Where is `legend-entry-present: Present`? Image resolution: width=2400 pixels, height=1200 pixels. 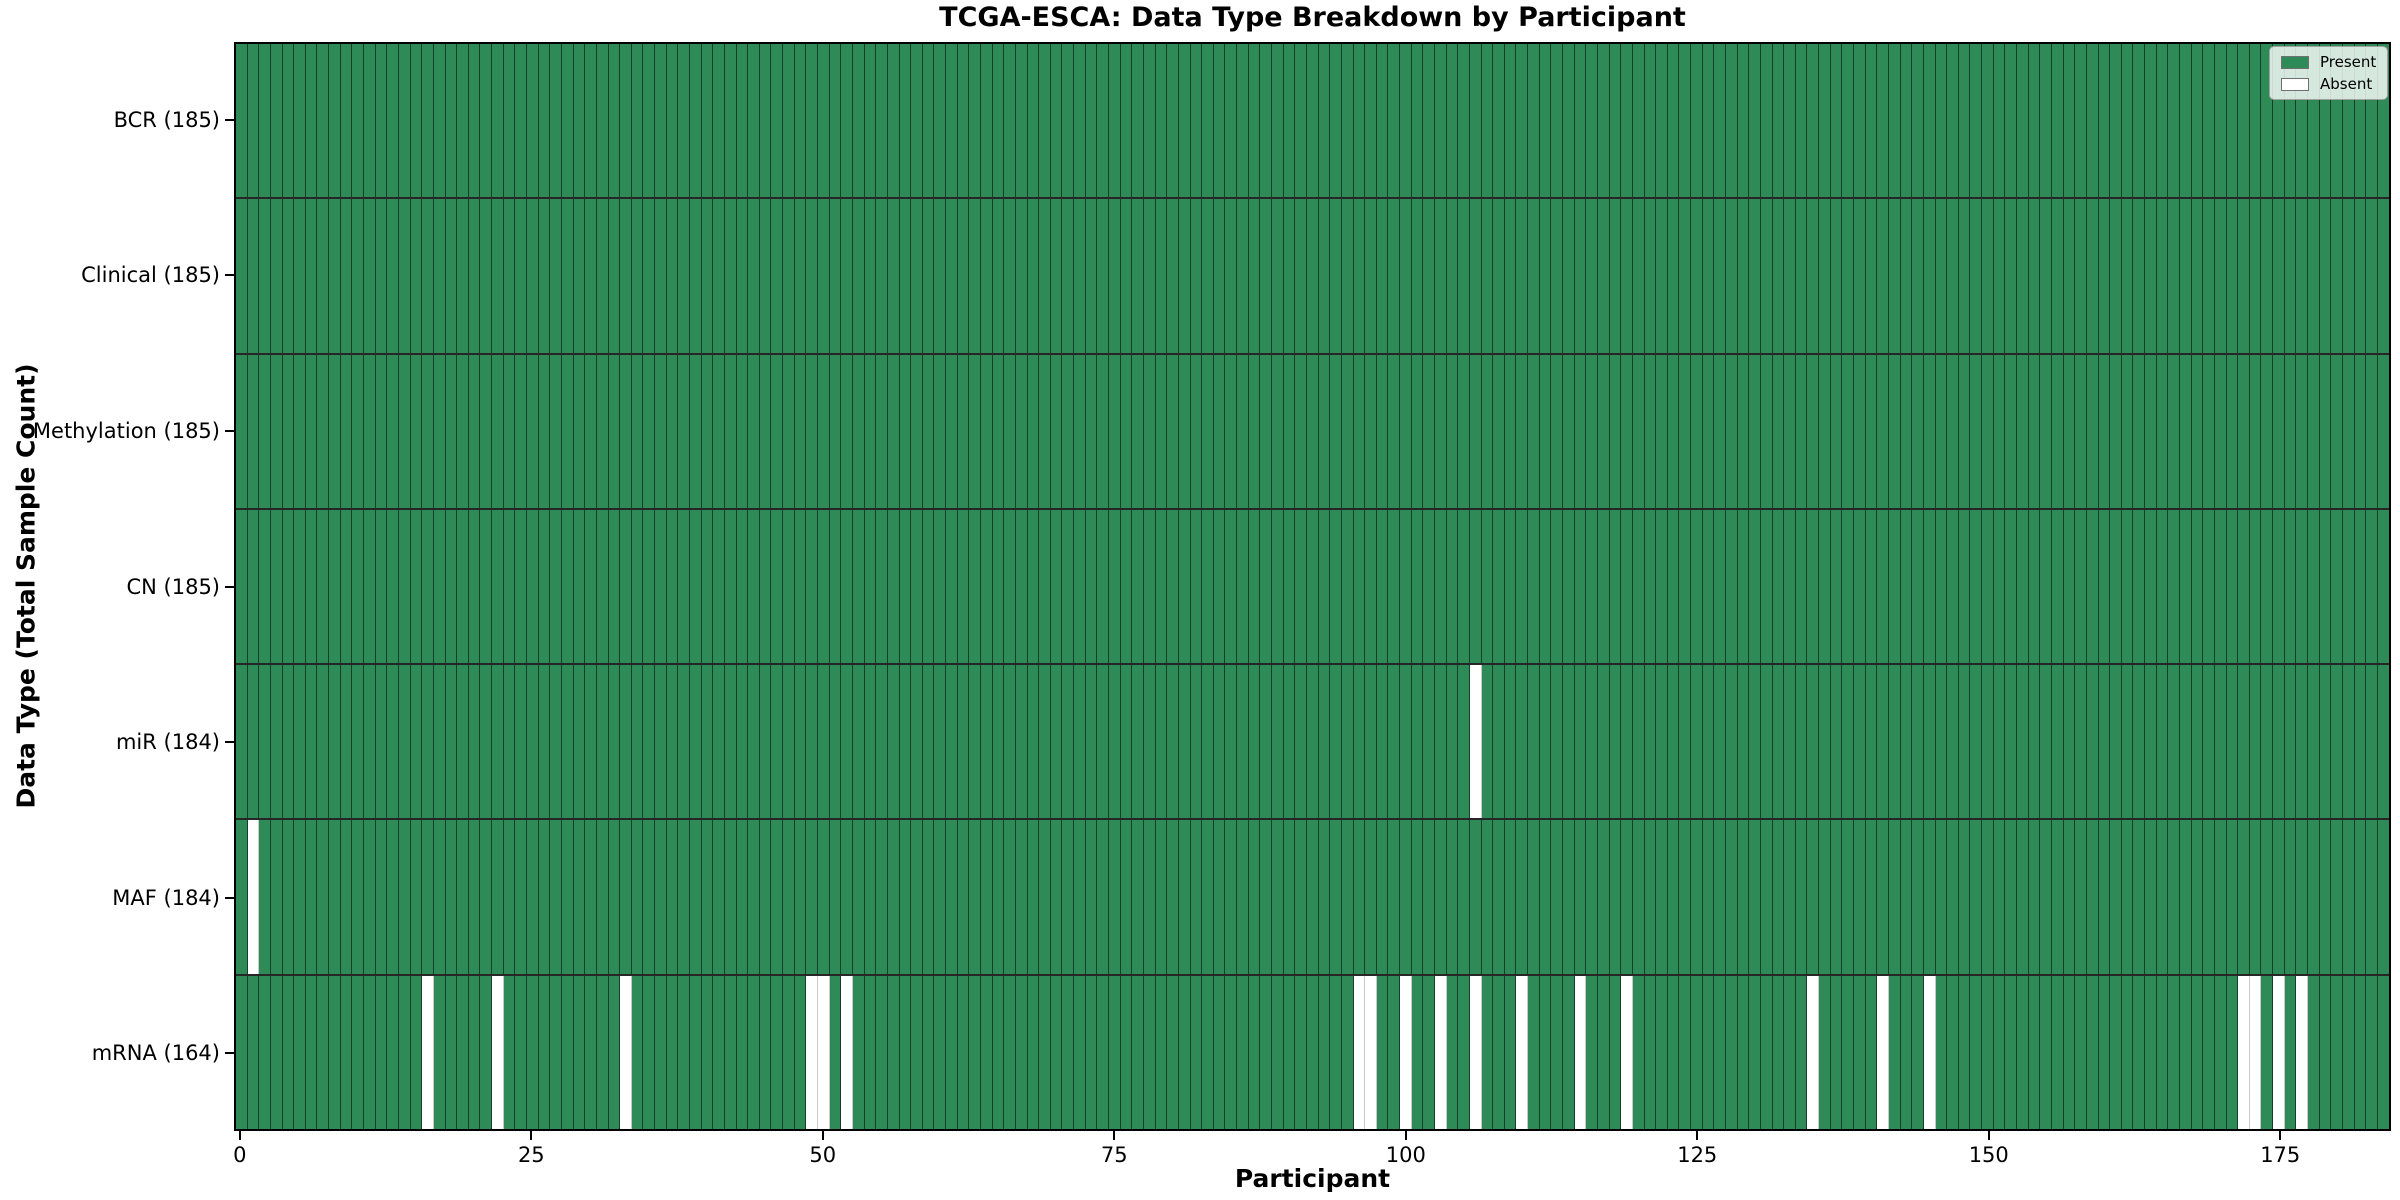 legend-entry-present: Present is located at coordinates (2328, 62).